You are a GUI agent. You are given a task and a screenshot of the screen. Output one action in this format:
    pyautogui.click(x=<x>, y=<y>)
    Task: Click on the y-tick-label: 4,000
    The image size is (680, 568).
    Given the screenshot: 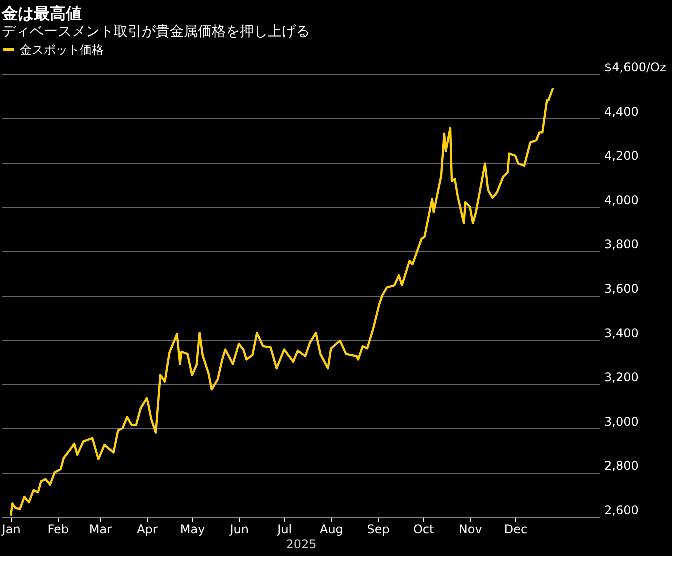 What is the action you would take?
    pyautogui.click(x=621, y=200)
    